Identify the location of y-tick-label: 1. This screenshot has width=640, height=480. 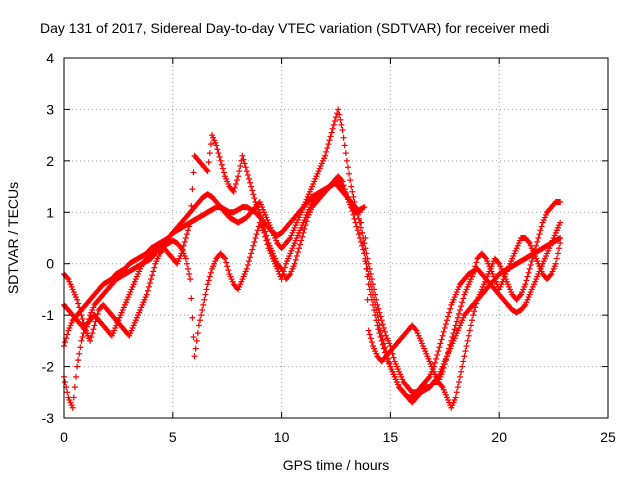
(50, 212).